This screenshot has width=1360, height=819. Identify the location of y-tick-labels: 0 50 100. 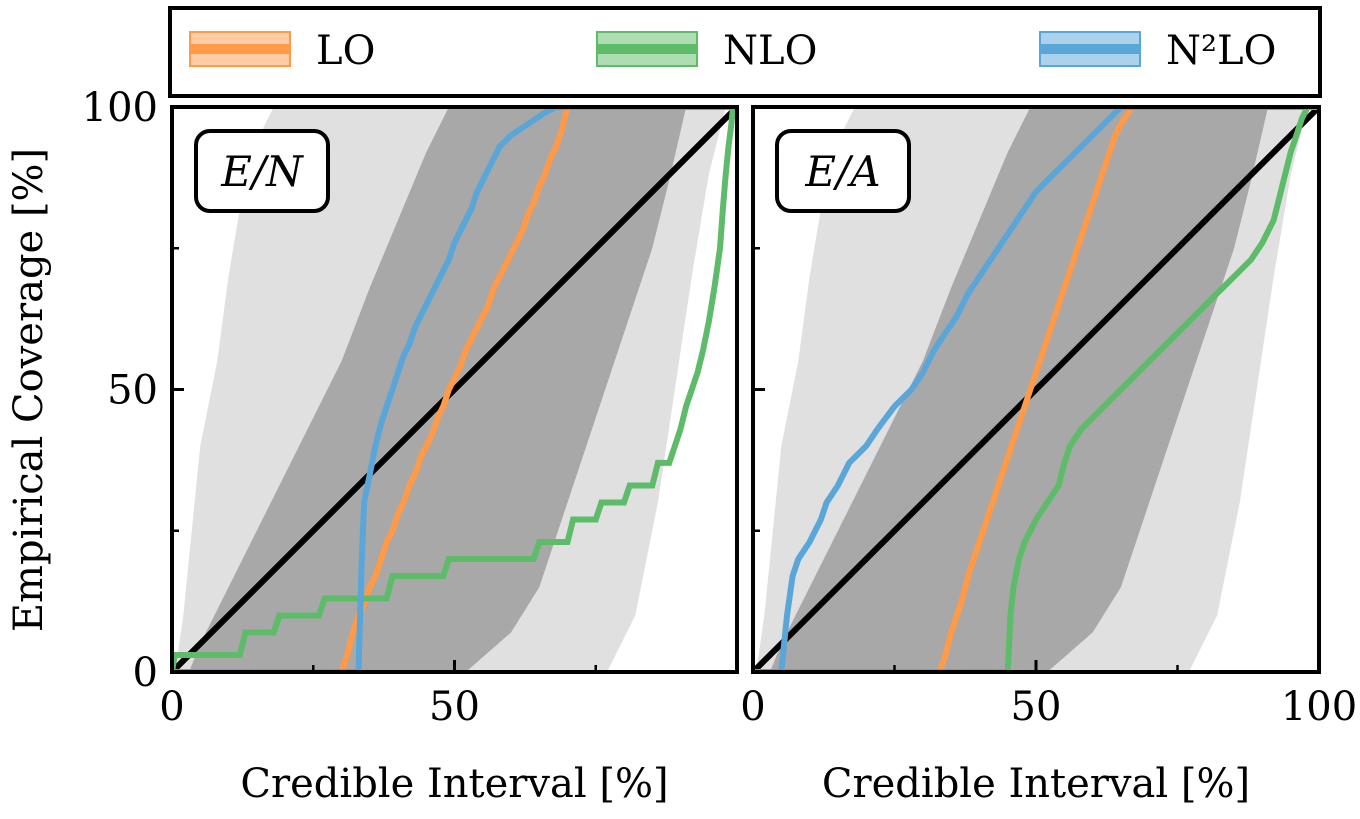
(120, 390).